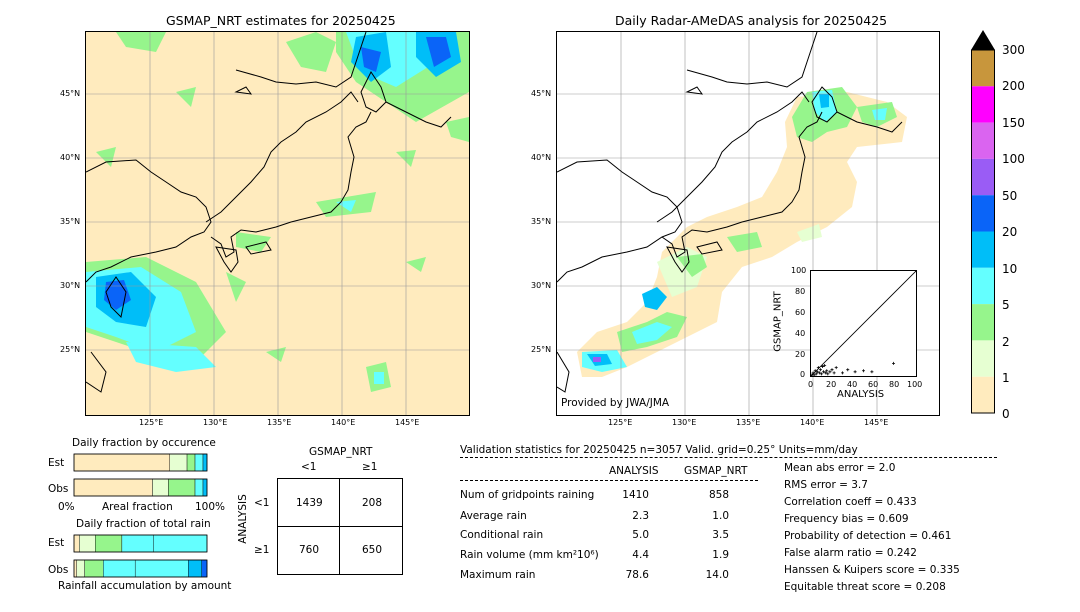 This screenshot has width=1080, height=612. I want to click on cbar-label-0: 0, so click(1006, 414).